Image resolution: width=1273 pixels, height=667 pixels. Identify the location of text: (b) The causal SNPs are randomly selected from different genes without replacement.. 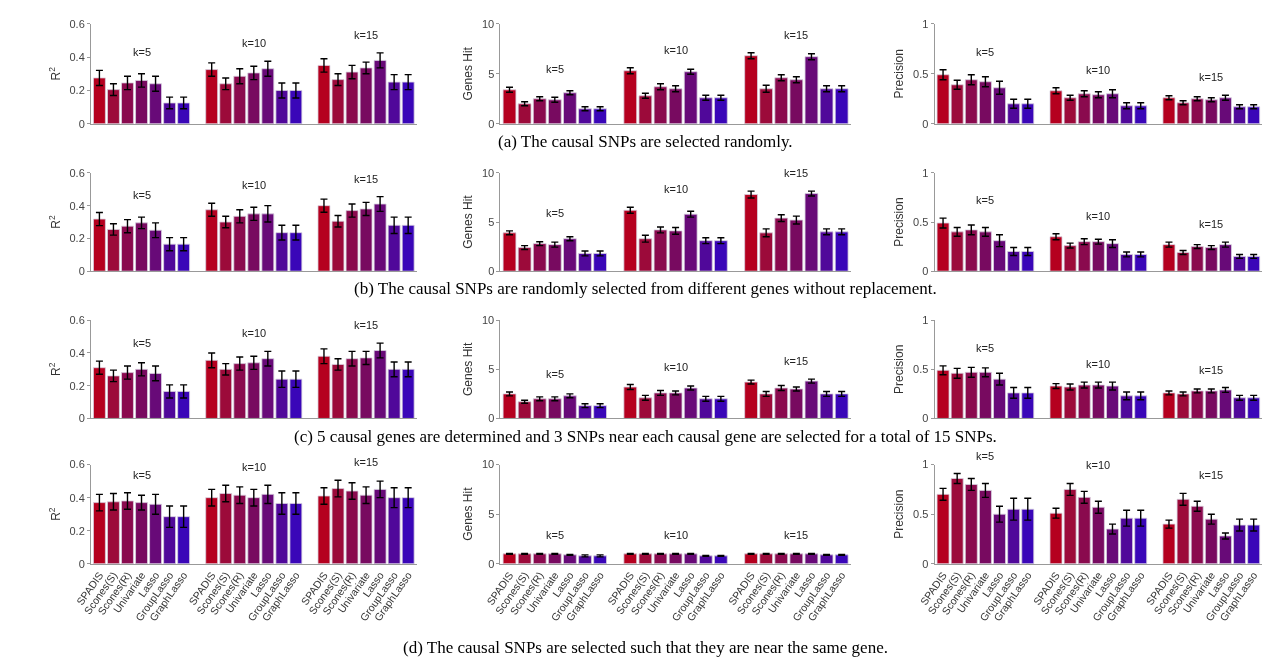
(645, 288).